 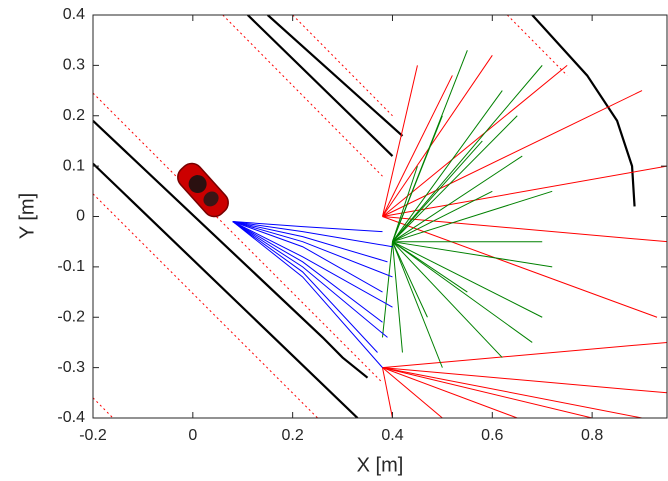 I want to click on x-axis-label: X [m], so click(x=380, y=465).